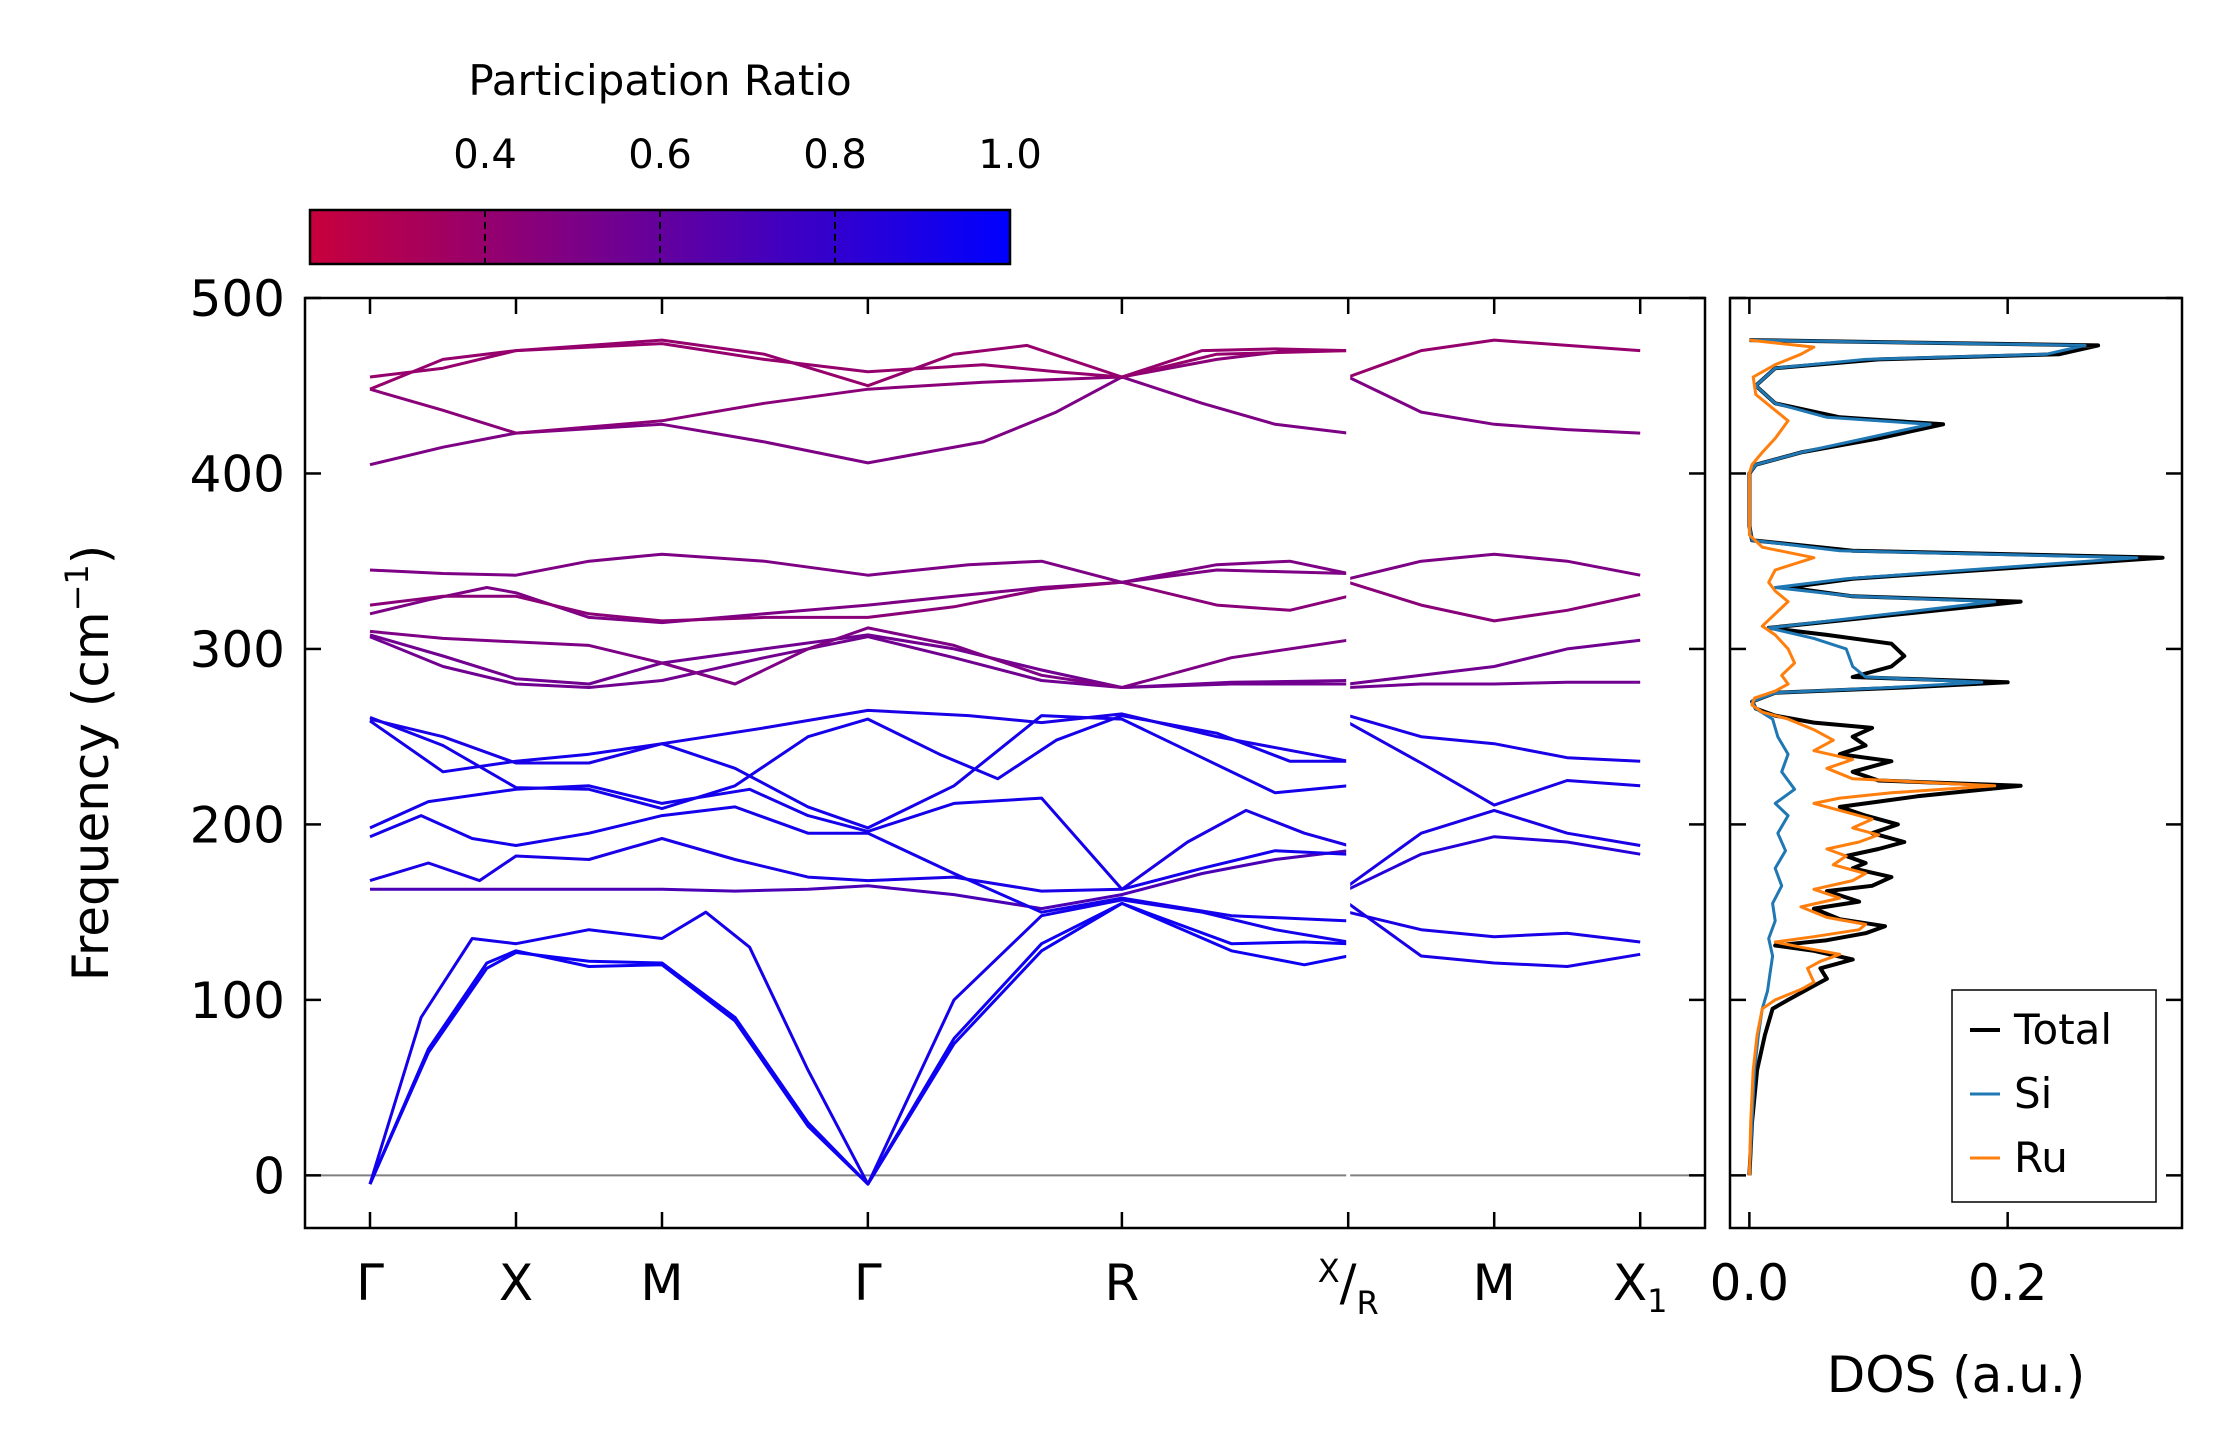  What do you see at coordinates (237, 1001) in the screenshot?
I see `y-tick-label-1: 100` at bounding box center [237, 1001].